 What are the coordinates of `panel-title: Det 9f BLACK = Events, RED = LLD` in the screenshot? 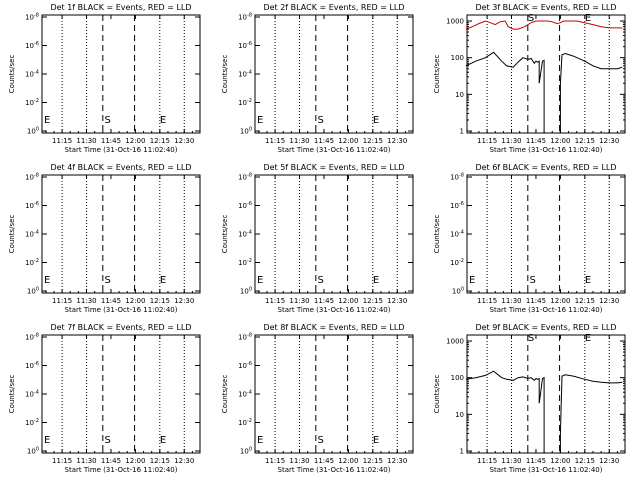 It's located at (545, 327).